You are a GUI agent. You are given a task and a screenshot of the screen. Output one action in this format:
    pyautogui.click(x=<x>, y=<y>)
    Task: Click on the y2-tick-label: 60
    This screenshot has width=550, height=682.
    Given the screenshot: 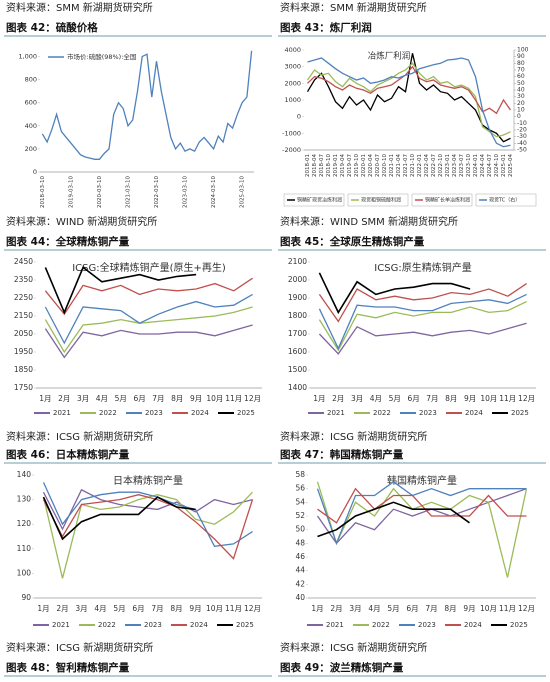 What is the action you would take?
    pyautogui.click(x=521, y=76)
    